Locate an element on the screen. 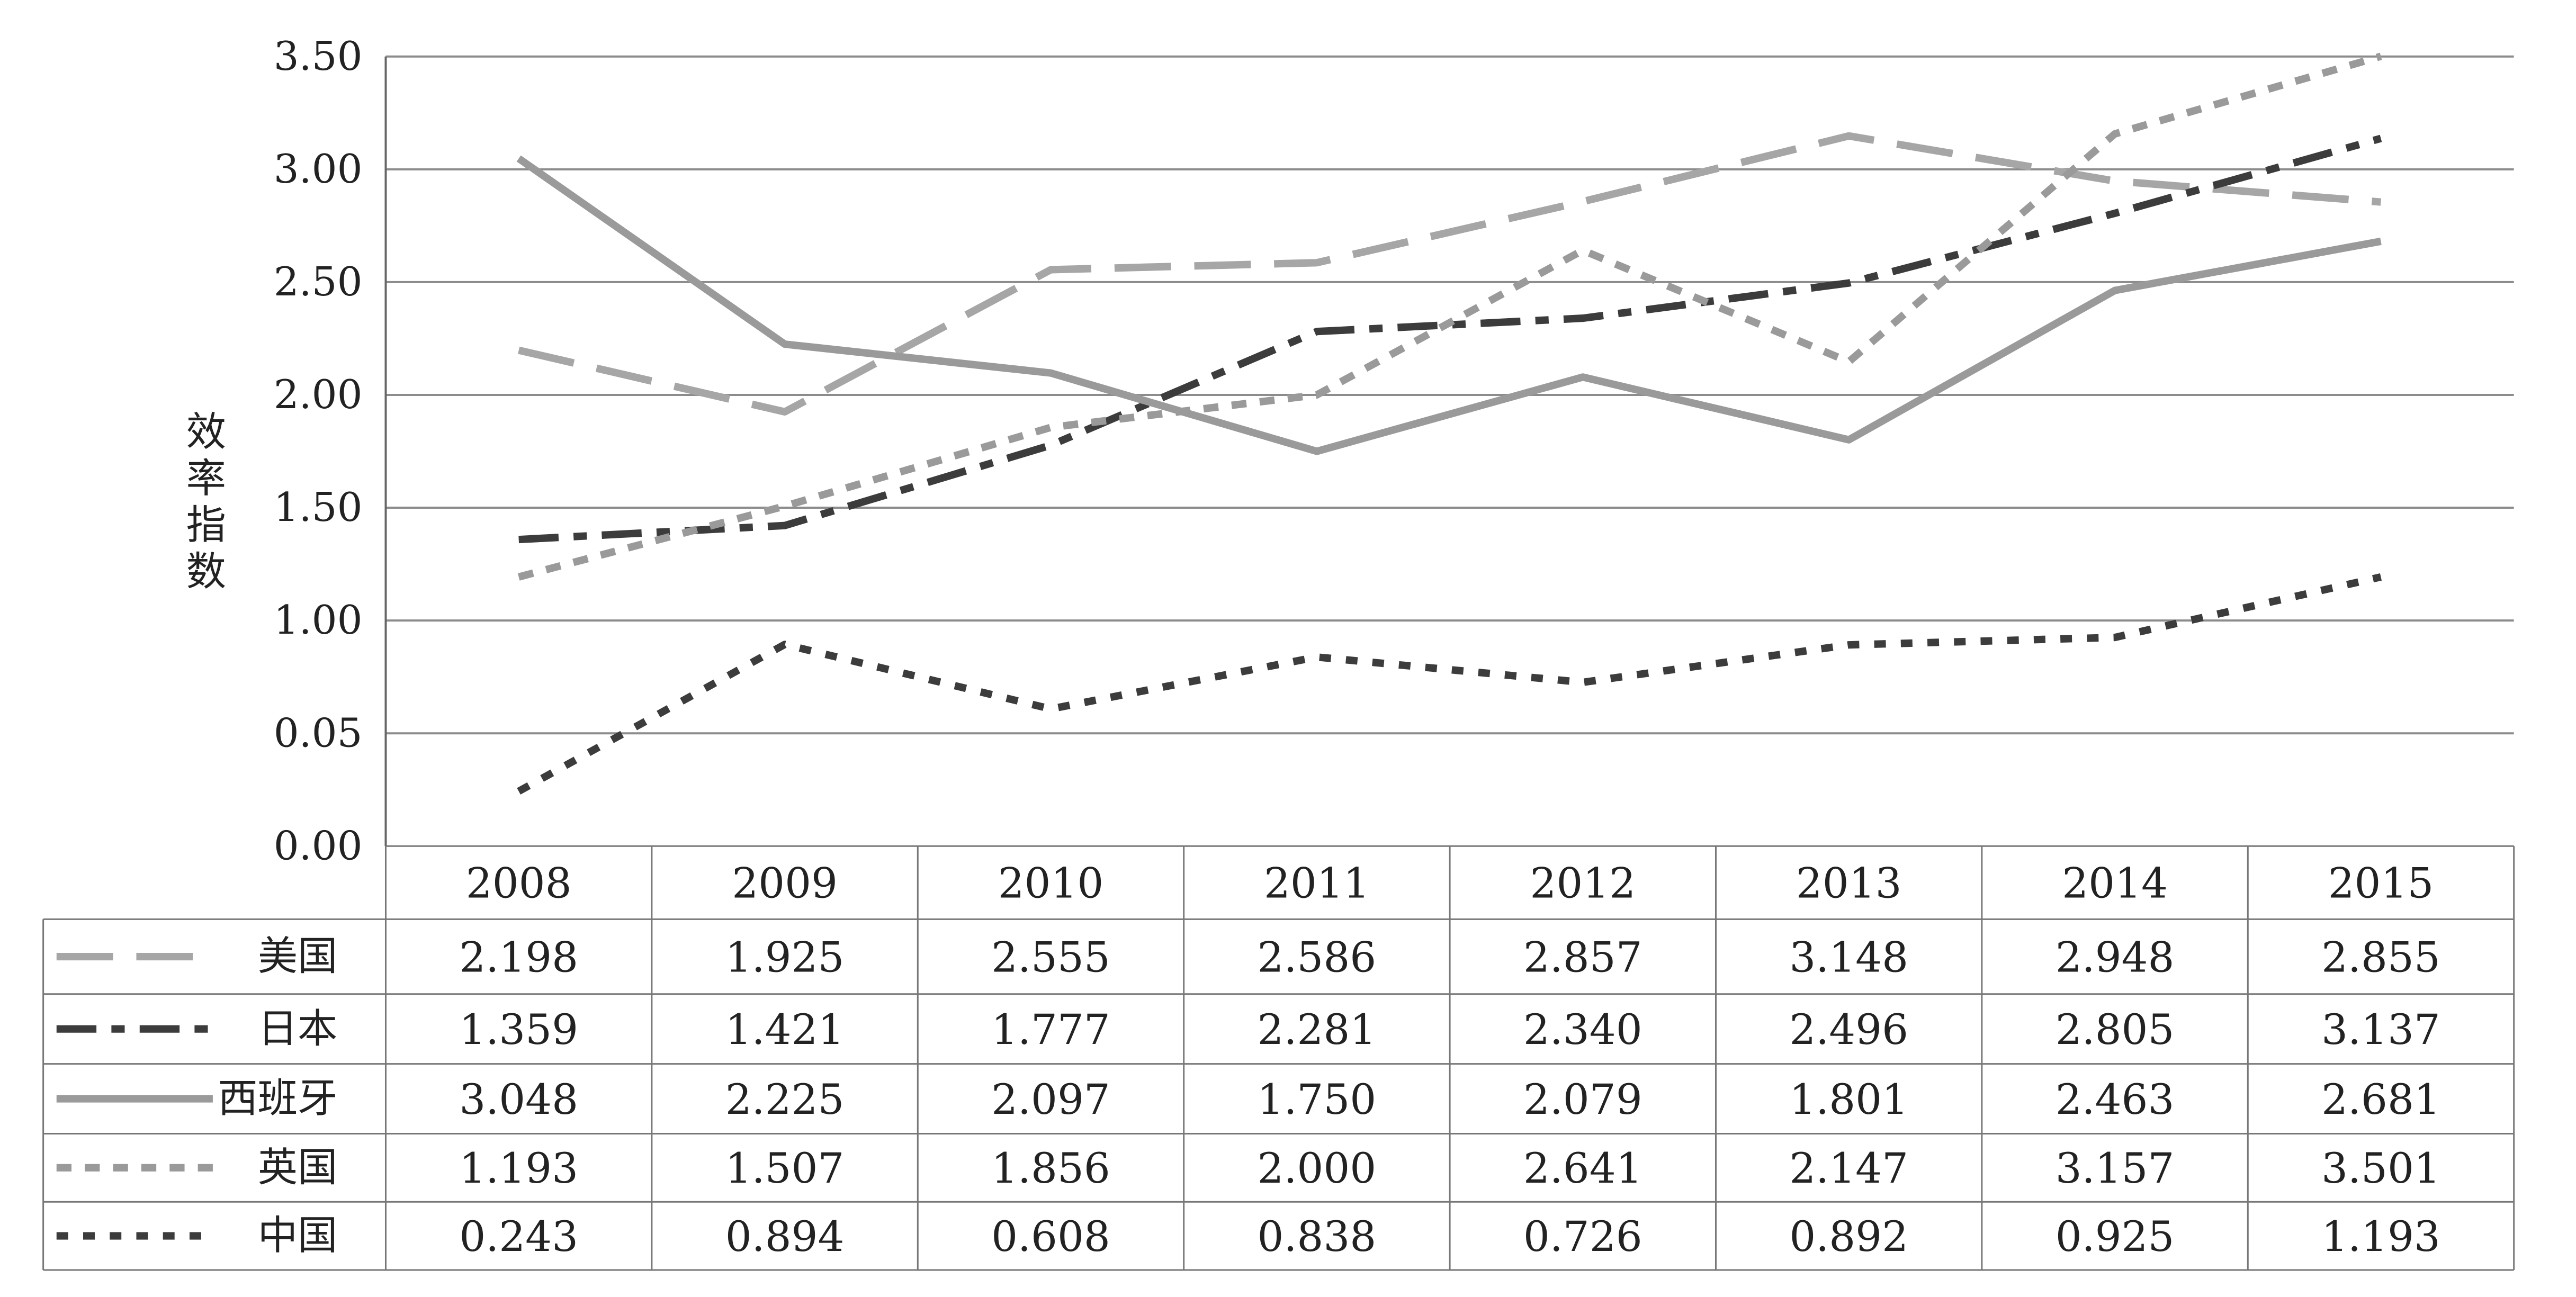  legend-label: 西班牙 is located at coordinates (277, 1098).